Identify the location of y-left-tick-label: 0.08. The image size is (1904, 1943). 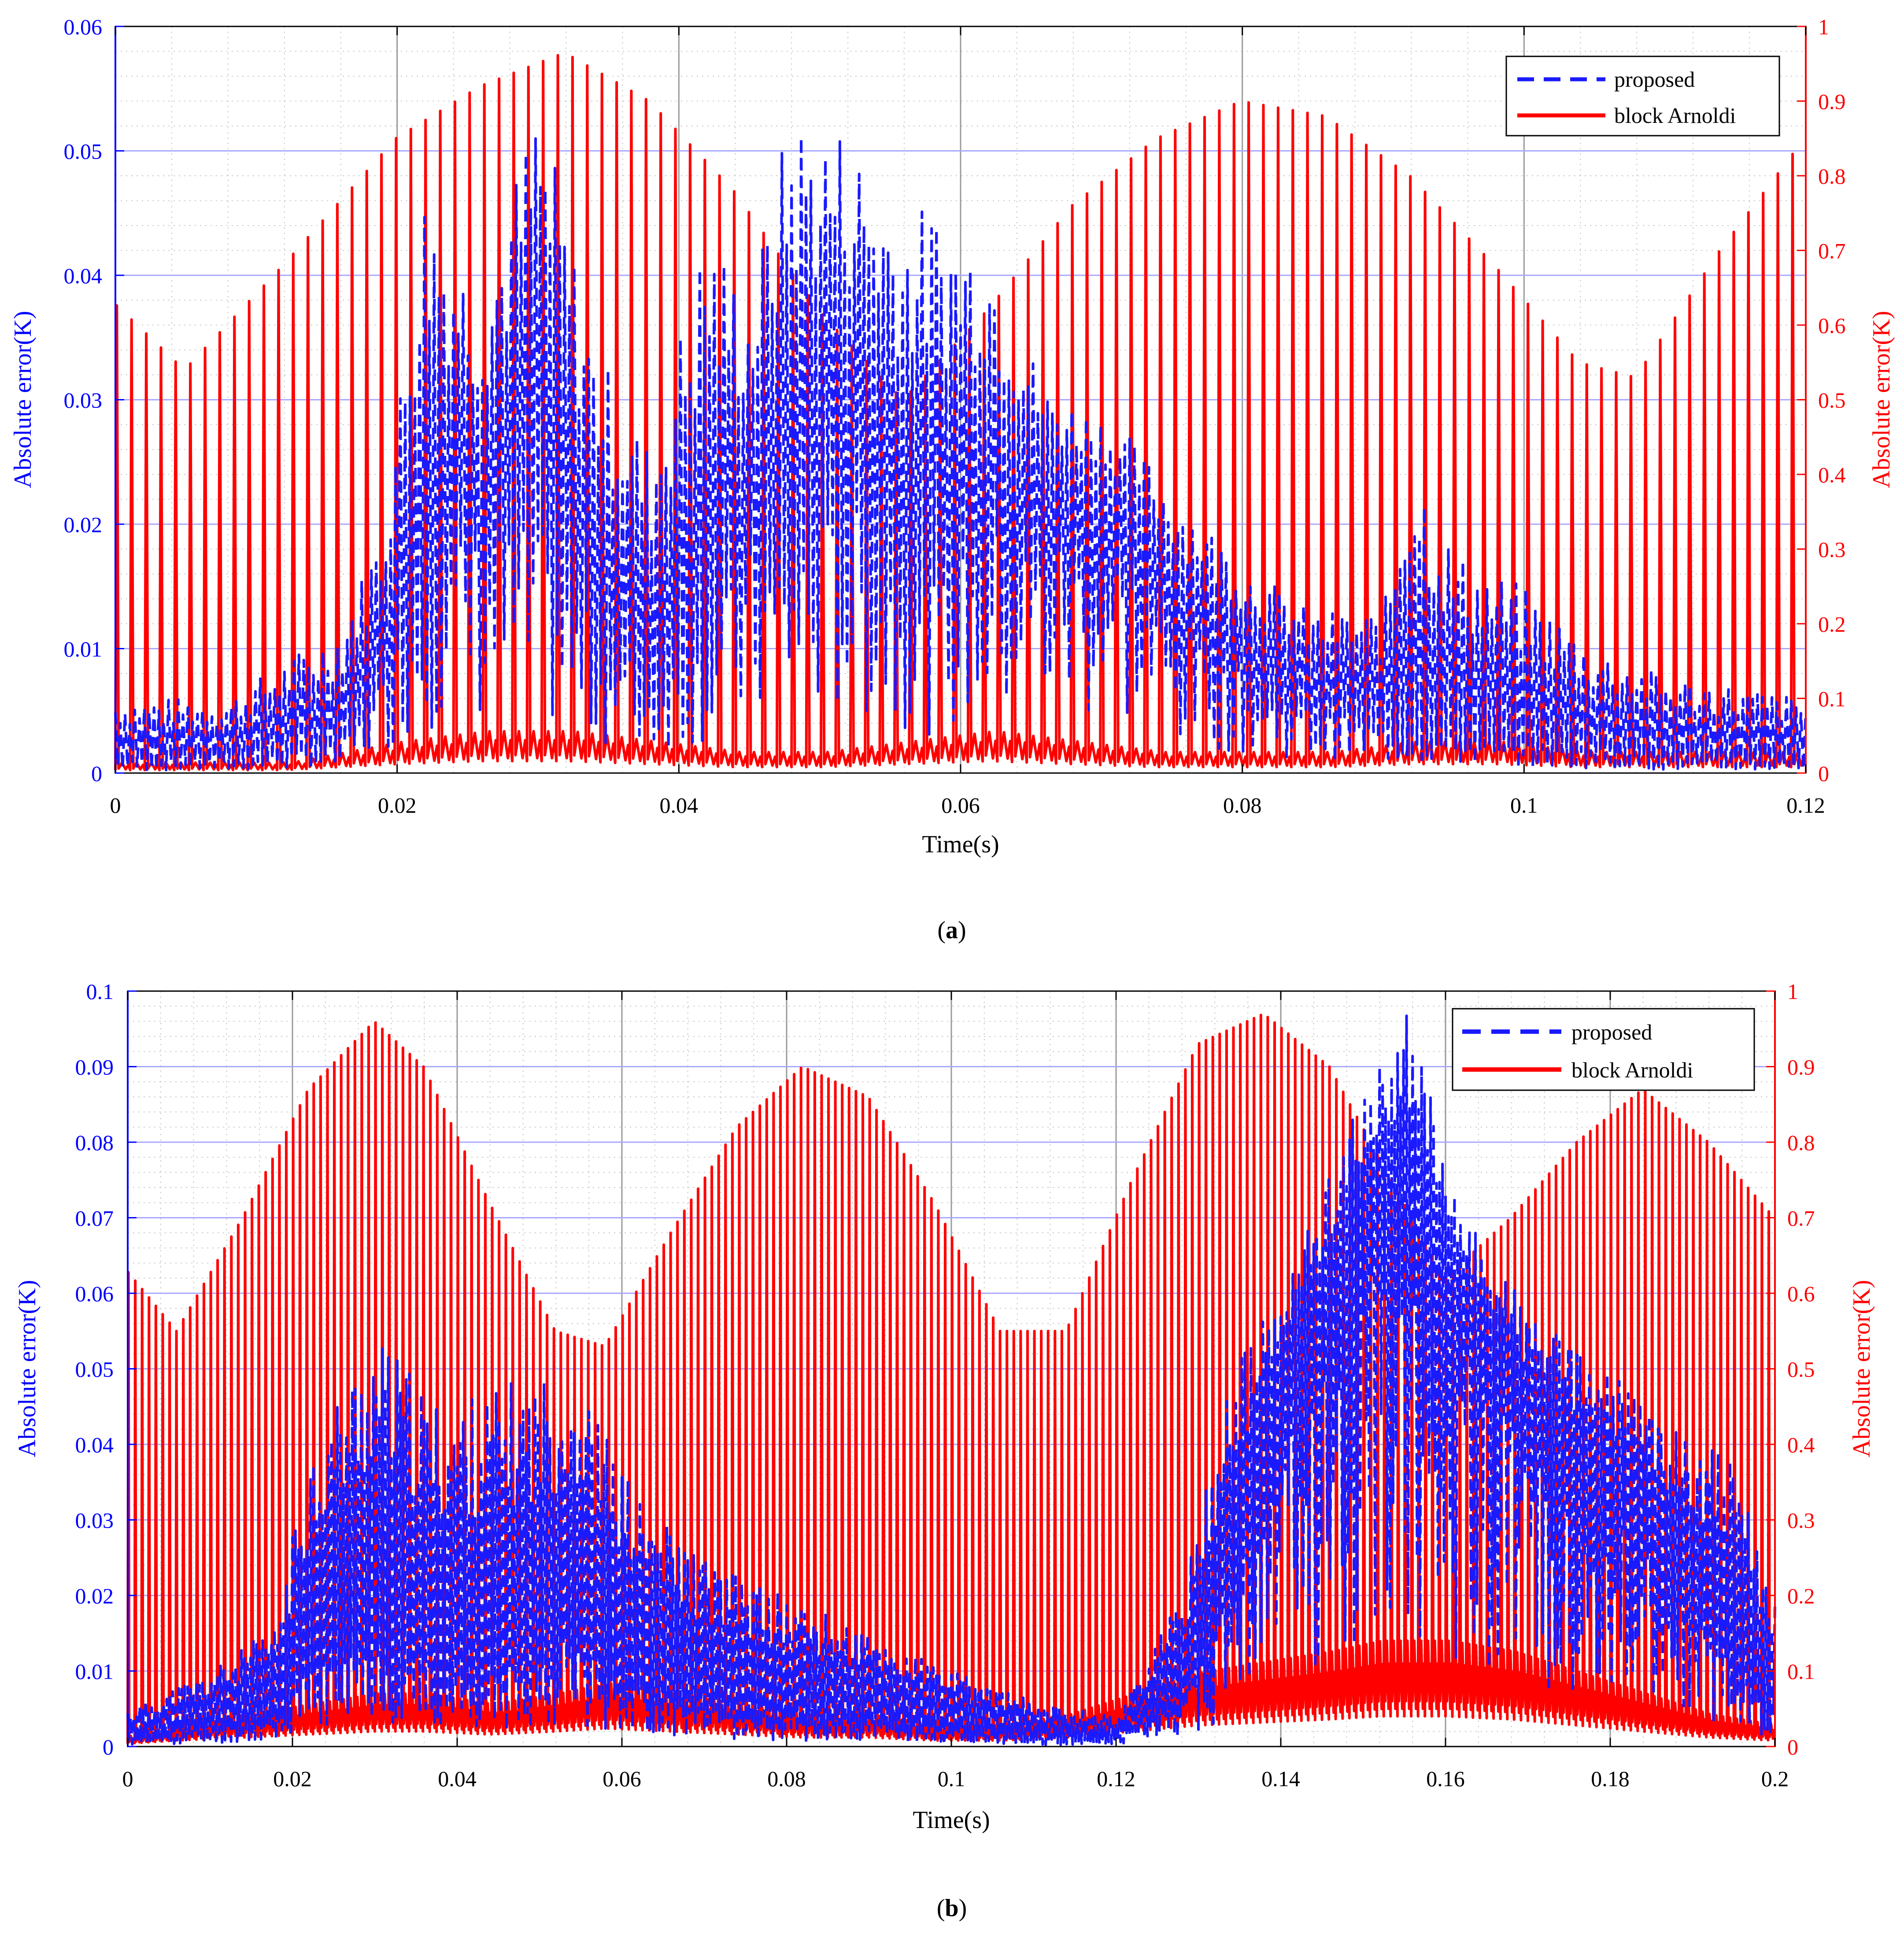
(94, 1142).